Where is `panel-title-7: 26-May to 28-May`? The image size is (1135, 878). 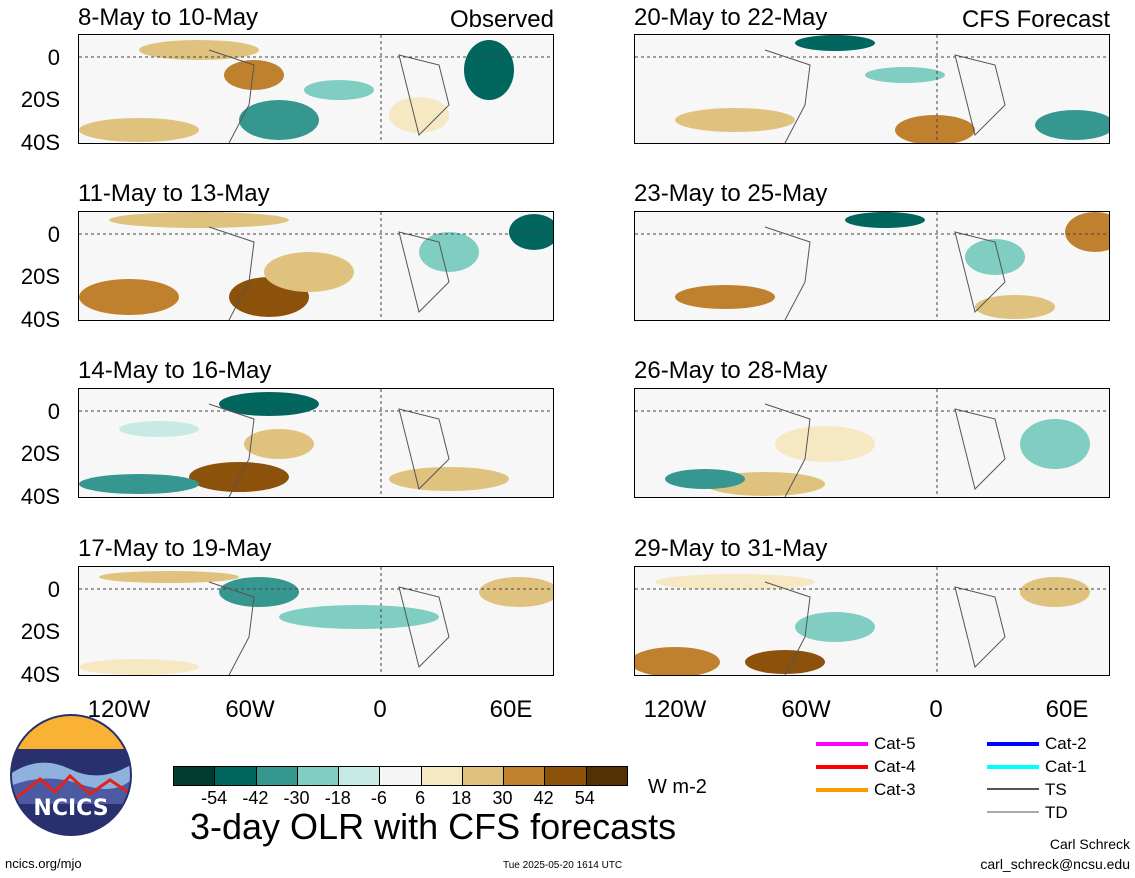
panel-title-7: 26-May to 28-May is located at coordinates (731, 370).